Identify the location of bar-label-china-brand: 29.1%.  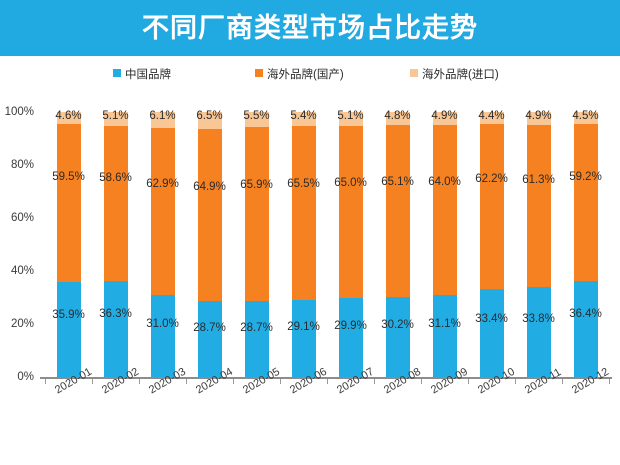
(303, 327).